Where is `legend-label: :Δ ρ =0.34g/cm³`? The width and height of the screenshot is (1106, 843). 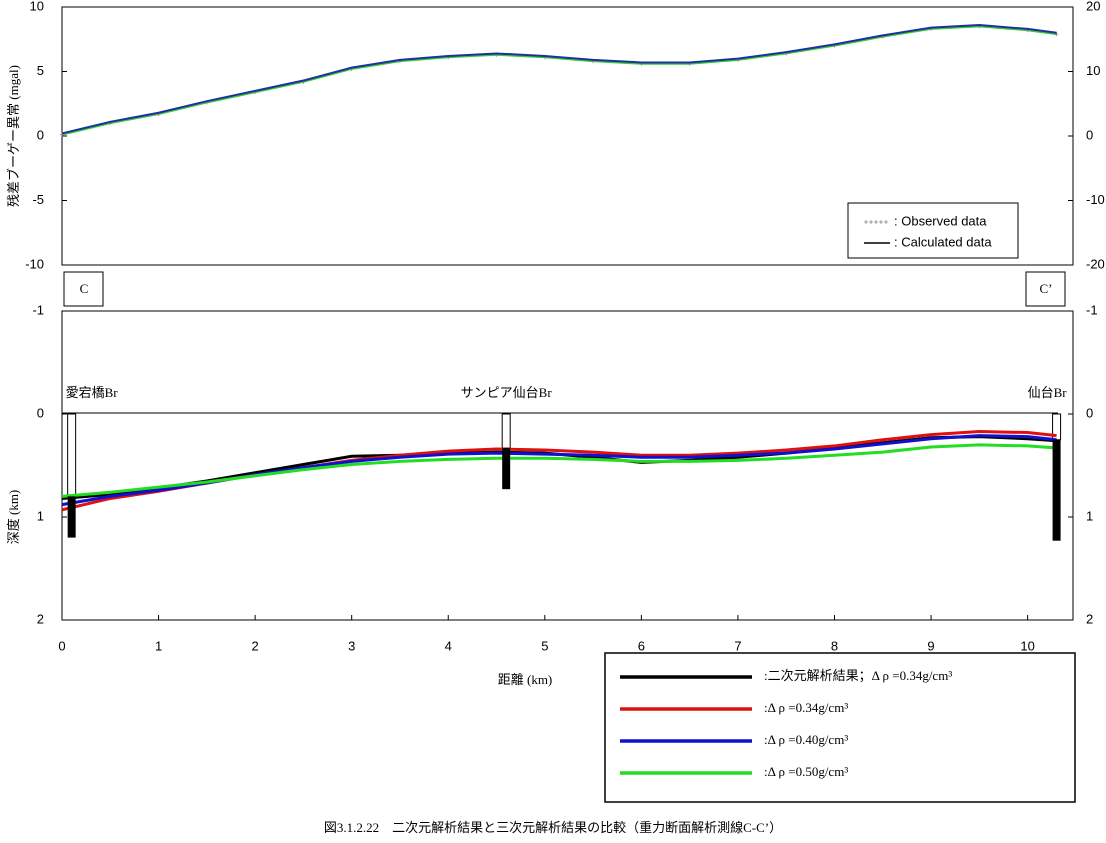 legend-label: :Δ ρ =0.34g/cm³ is located at coordinates (806, 707).